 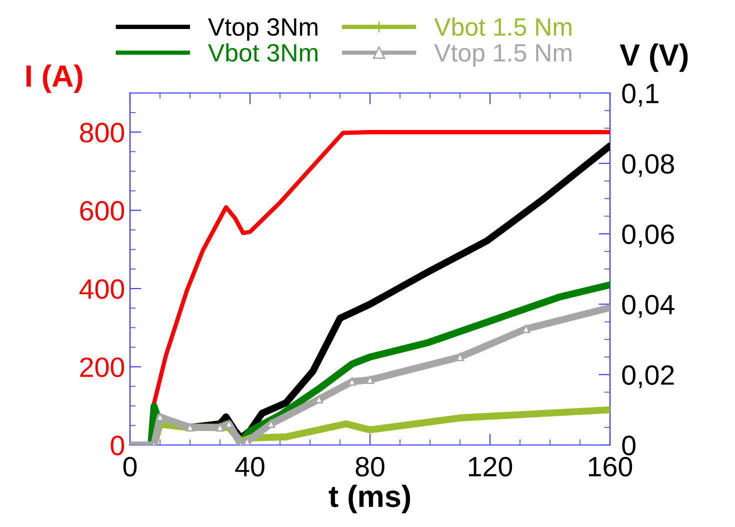 I want to click on x-tick-label: 120, so click(x=490, y=466).